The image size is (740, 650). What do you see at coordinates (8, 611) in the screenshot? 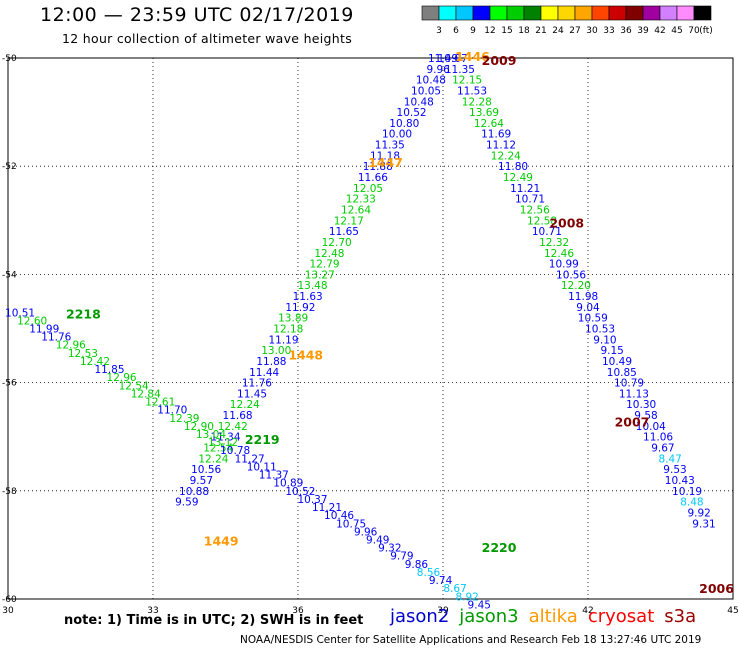
I see `x-tick-label: 30` at bounding box center [8, 611].